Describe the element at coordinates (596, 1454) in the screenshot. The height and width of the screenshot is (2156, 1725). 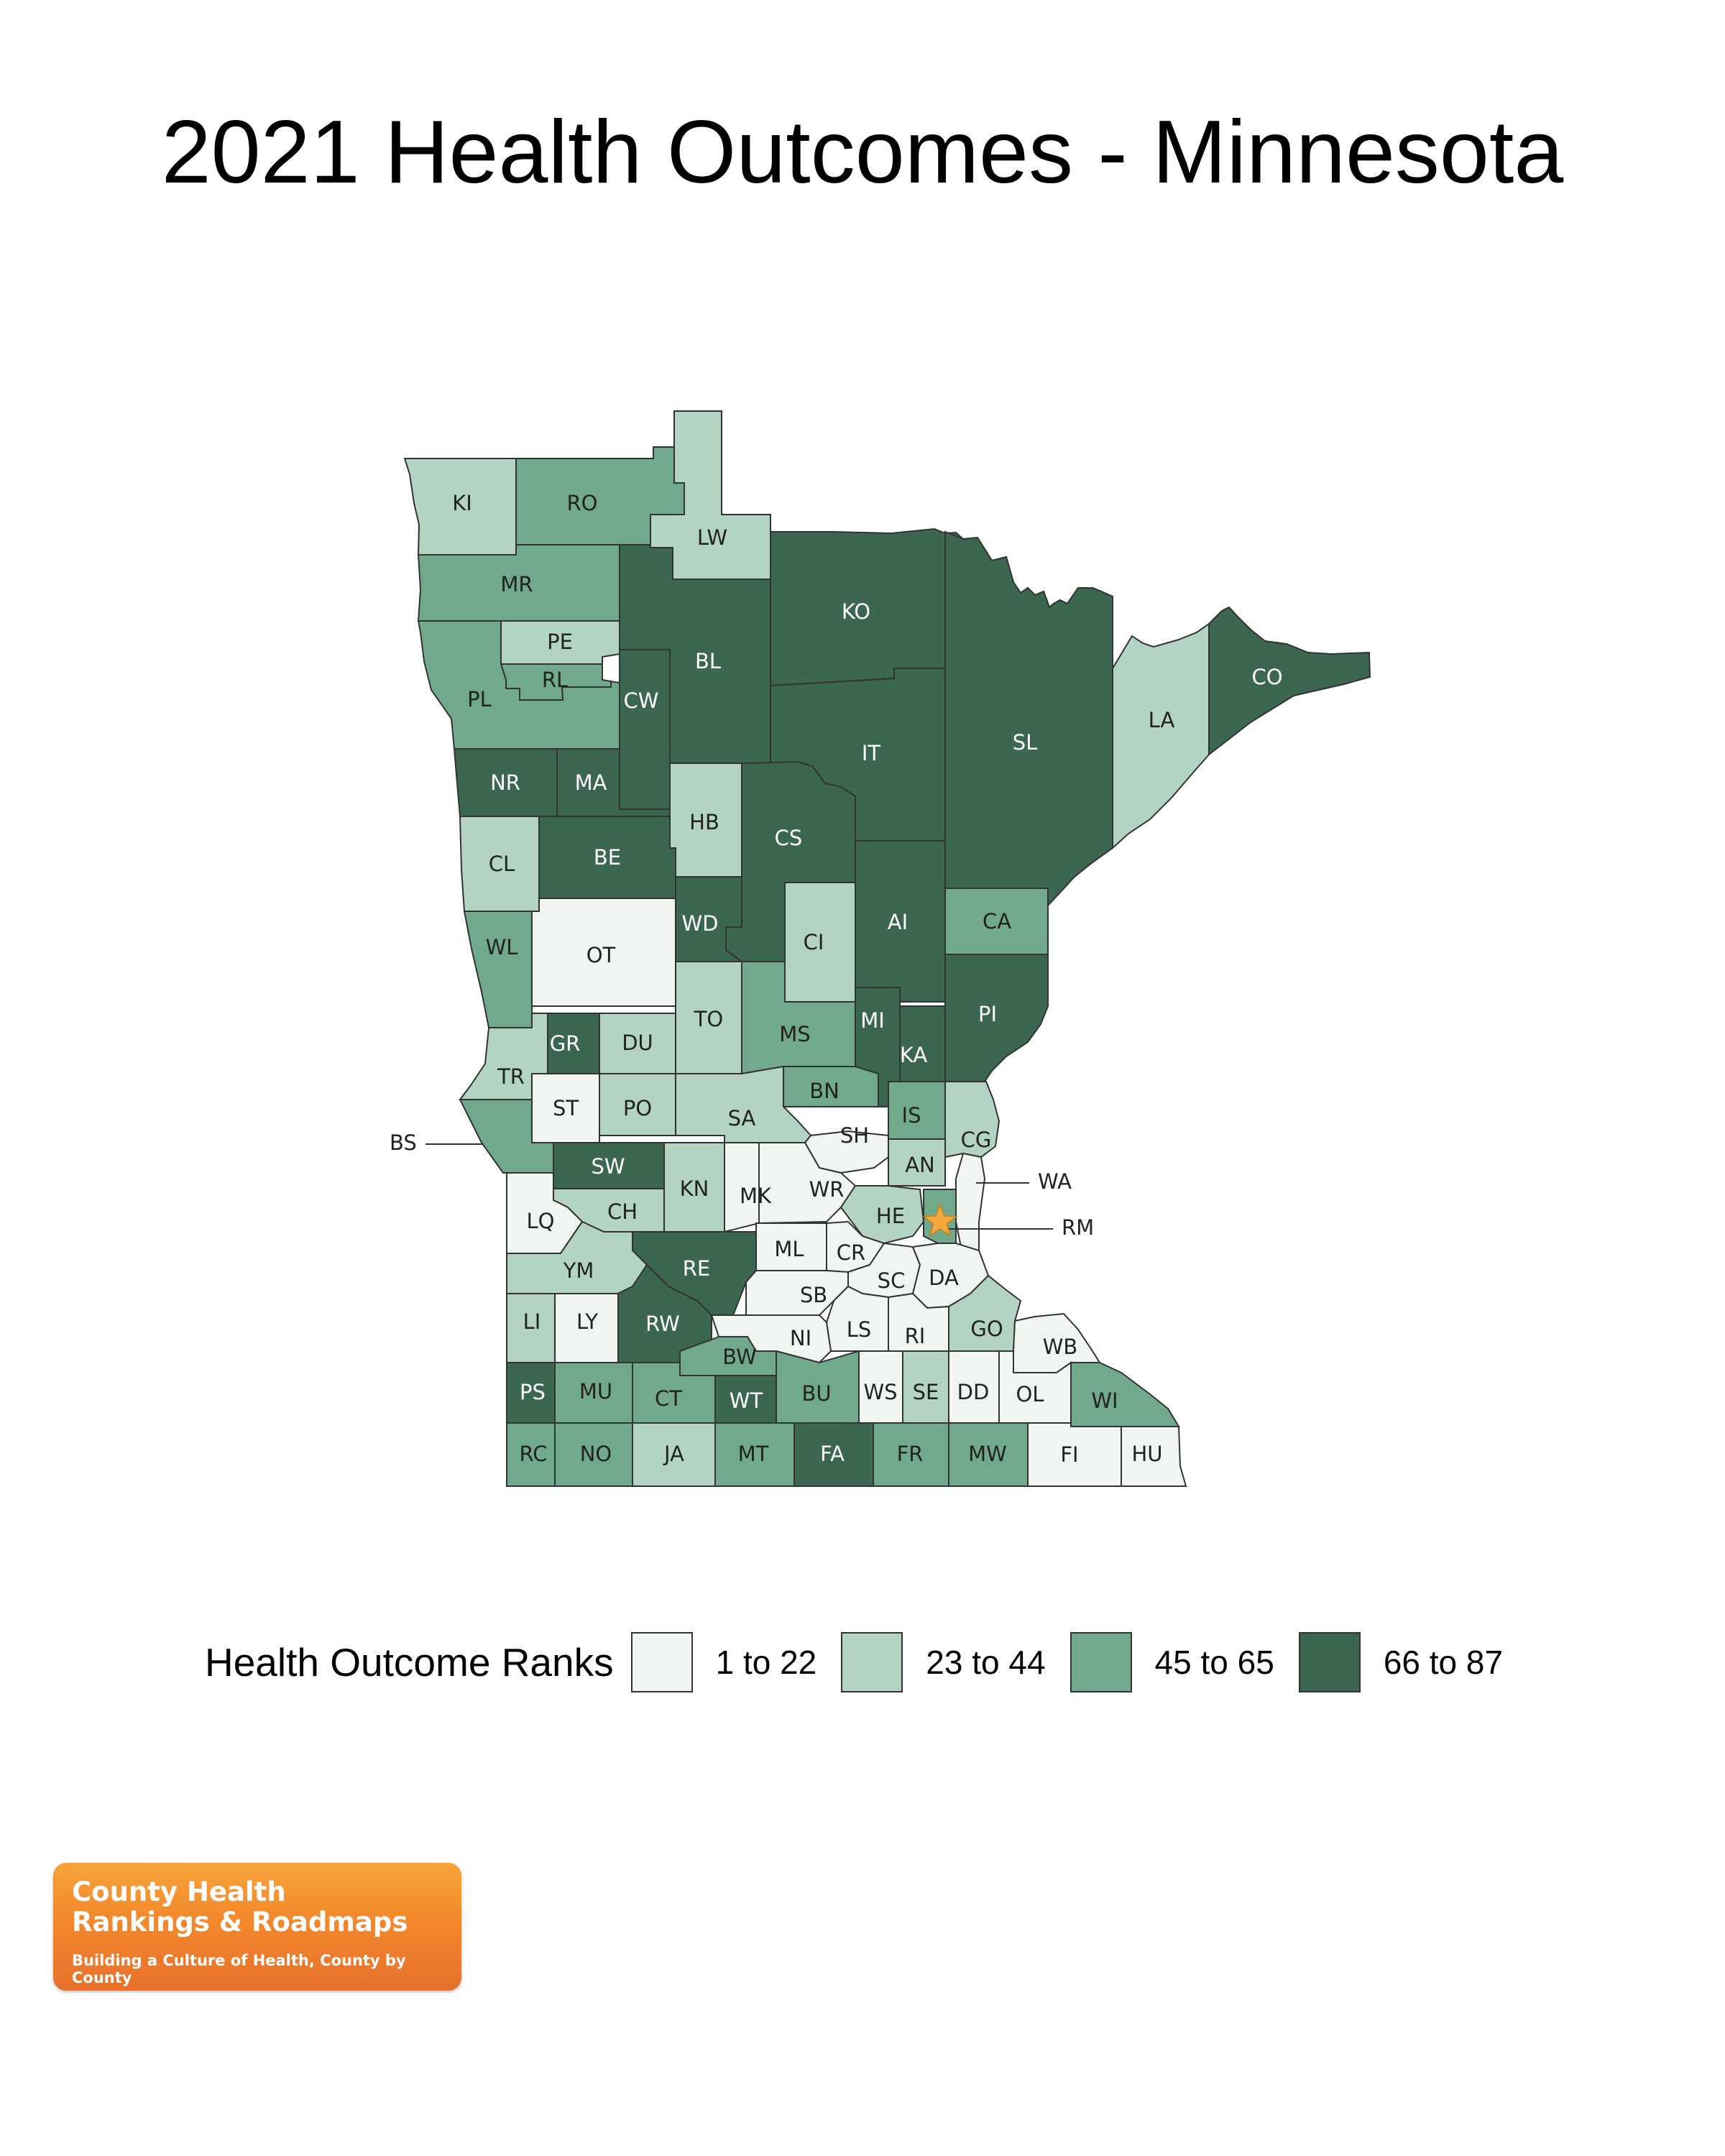
I see `county-label-no: NO` at that location.